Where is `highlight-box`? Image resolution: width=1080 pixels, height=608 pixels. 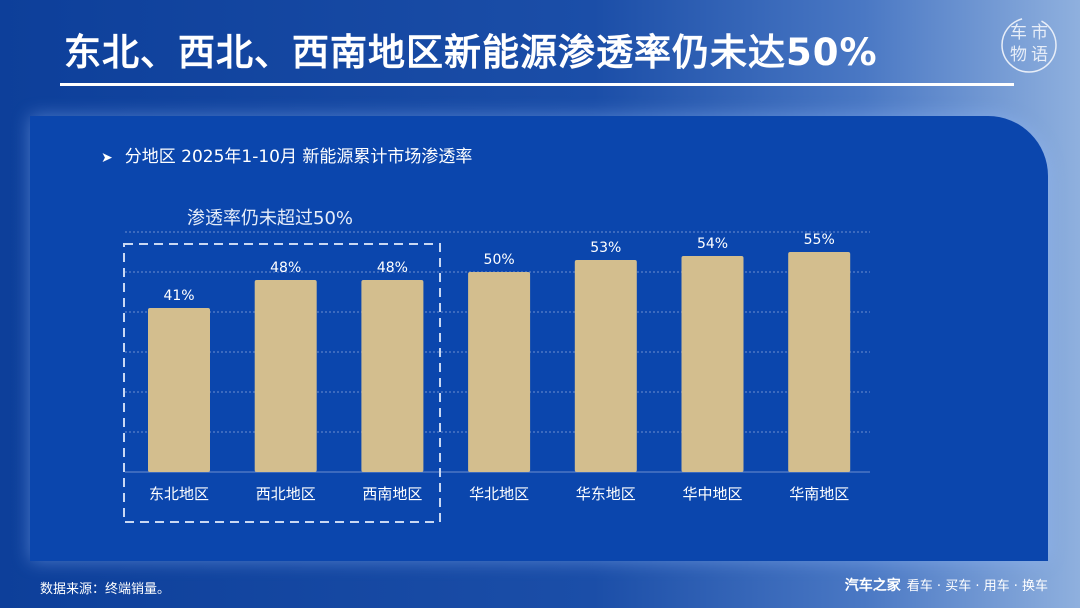 highlight-box is located at coordinates (282, 383).